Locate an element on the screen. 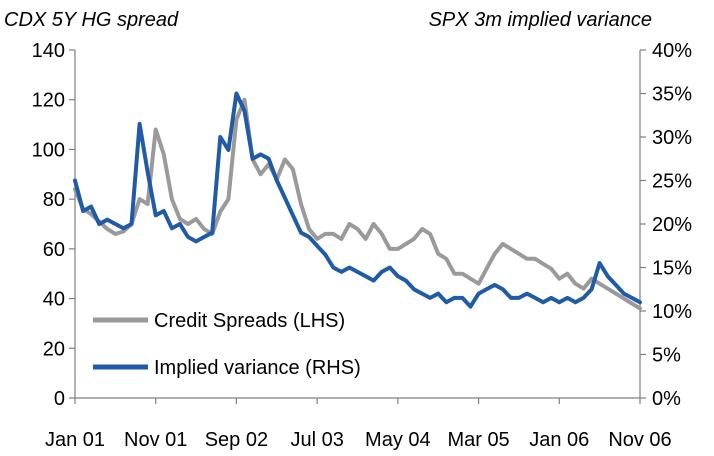 Image resolution: width=714 pixels, height=456 pixels. x-tick-label: Nov 06 is located at coordinates (639, 440).